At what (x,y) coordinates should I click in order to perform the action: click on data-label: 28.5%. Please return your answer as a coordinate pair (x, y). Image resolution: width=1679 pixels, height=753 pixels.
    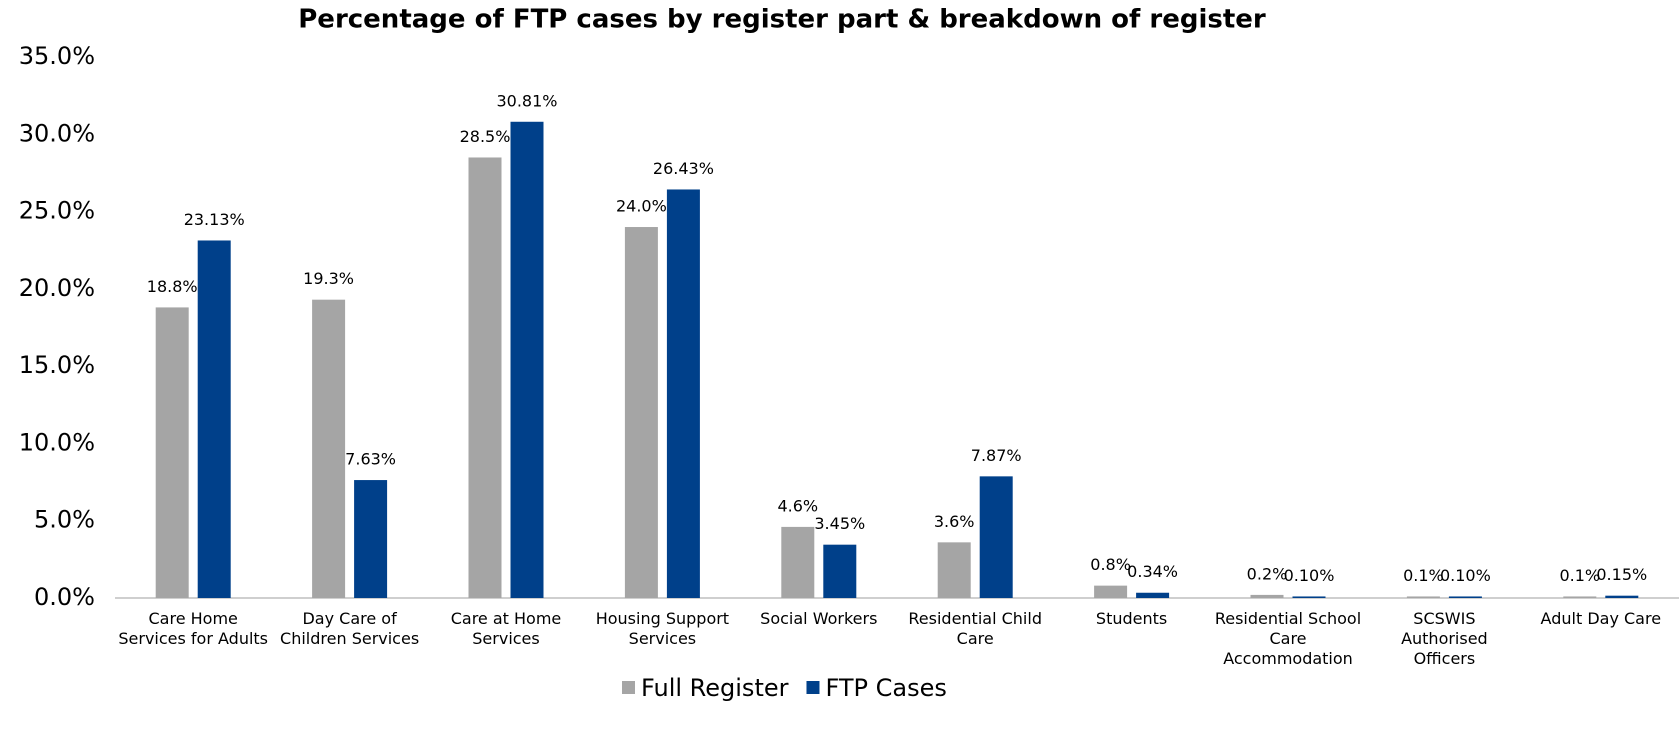
    Looking at the image, I should click on (485, 136).